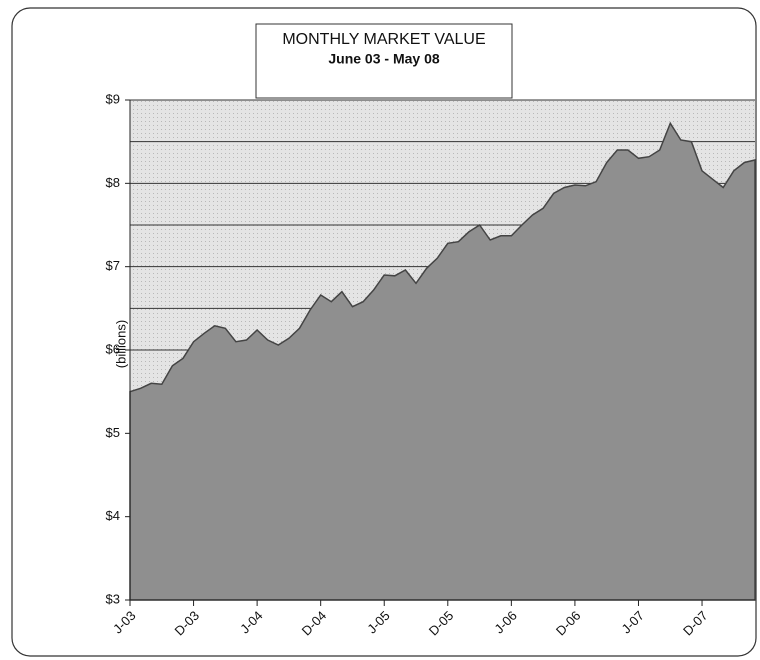 Image resolution: width=760 pixels, height=660 pixels. I want to click on y-tick-label: $9, so click(113, 98).